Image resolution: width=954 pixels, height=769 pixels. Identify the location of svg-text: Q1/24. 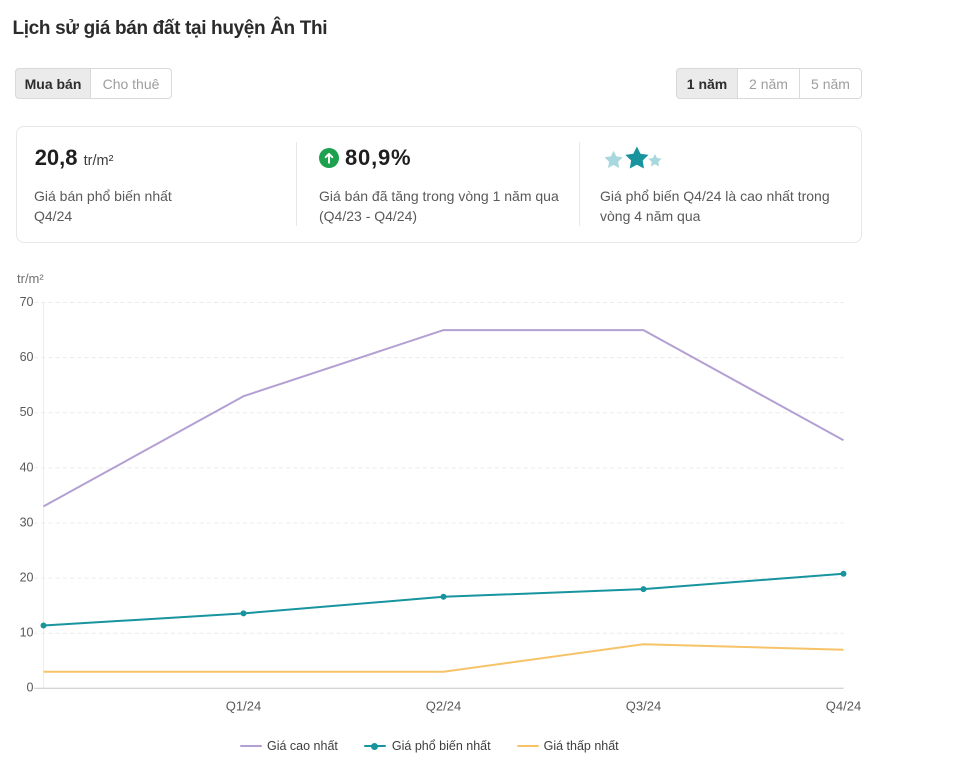
(243, 706).